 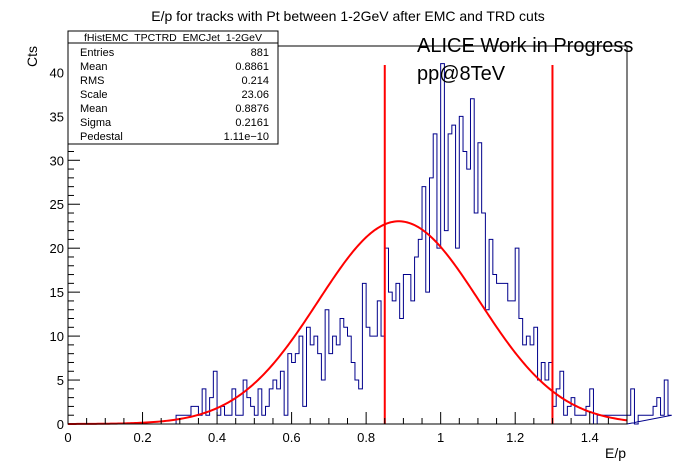 I want to click on x-tick-label: 0.4, so click(x=217, y=437).